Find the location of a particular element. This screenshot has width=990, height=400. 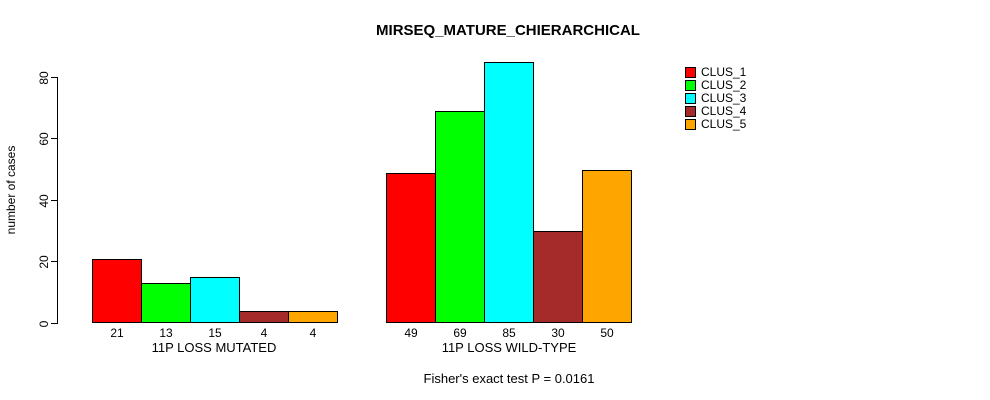

legend-row-clus_2: CLUS_2 is located at coordinates (715, 85).